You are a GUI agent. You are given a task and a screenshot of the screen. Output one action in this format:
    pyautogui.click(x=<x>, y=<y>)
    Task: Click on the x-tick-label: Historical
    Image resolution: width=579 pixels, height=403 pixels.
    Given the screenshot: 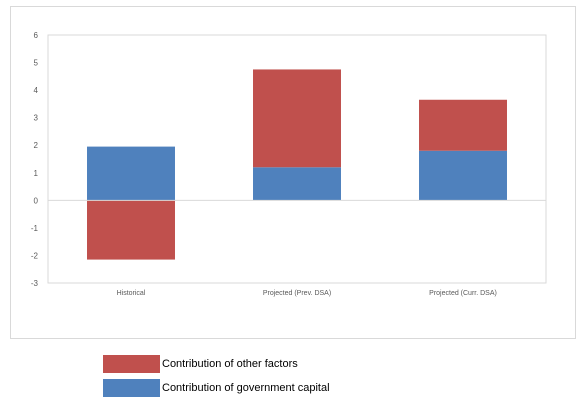 What is the action you would take?
    pyautogui.click(x=131, y=293)
    